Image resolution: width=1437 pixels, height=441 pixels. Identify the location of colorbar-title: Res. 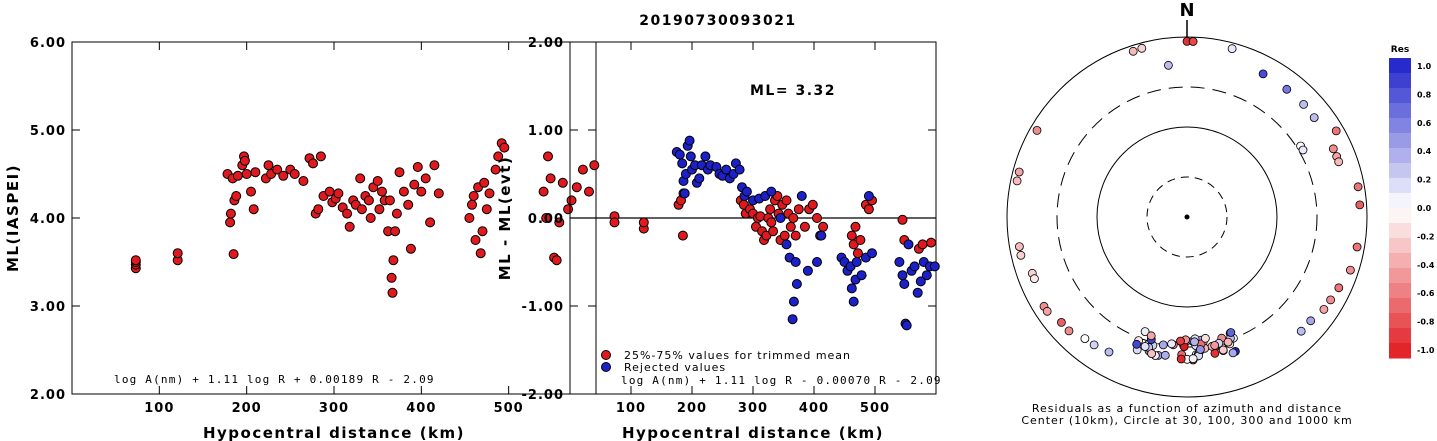
(1400, 50).